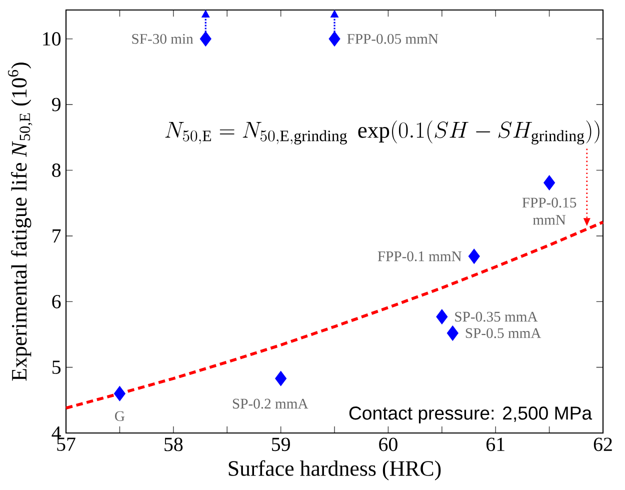 This screenshot has height=490, width=625. Describe the element at coordinates (495, 445) in the screenshot. I see `x-tick-label: 61` at that location.